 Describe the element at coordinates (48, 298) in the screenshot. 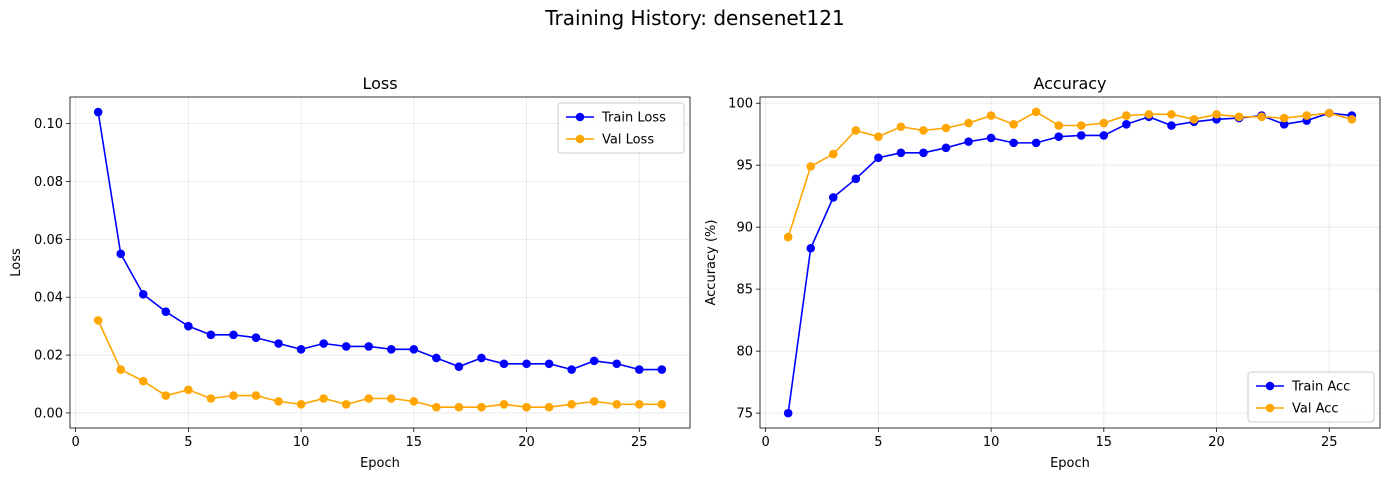

I see `y-tick-label: 0.04` at that location.